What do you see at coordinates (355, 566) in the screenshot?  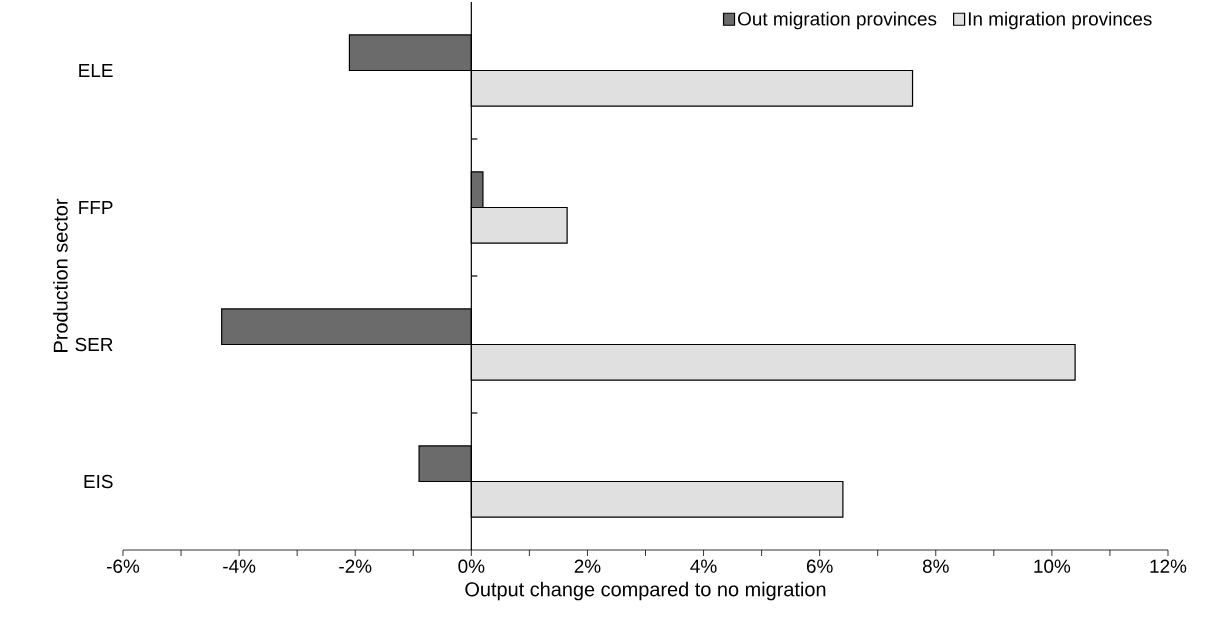 I see `x-tick-label: -2%` at bounding box center [355, 566].